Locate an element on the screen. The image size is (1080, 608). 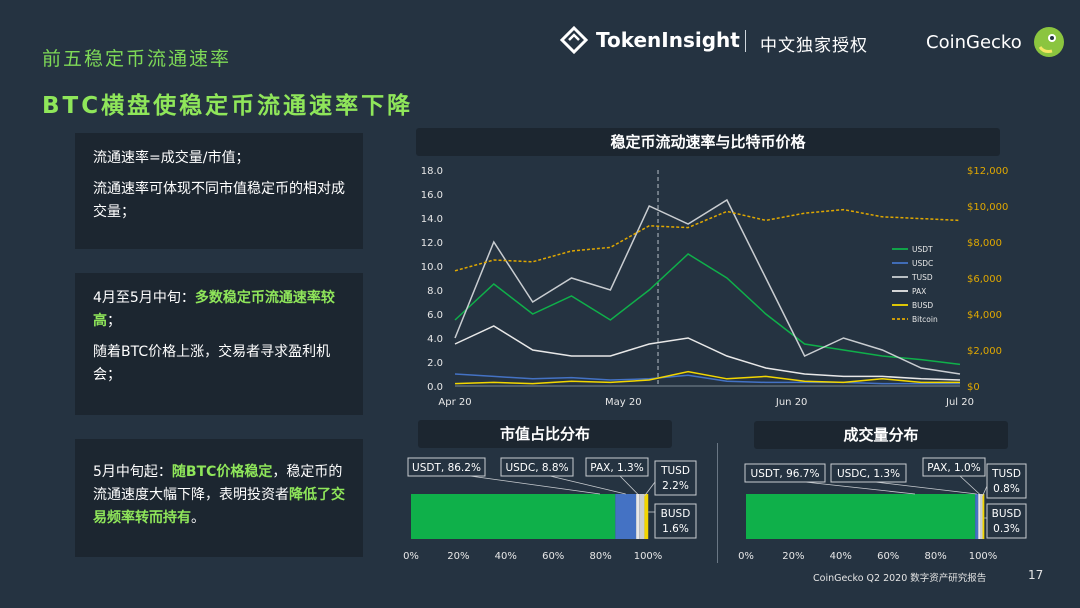
y-left-tick-label: 0.0 is located at coordinates (435, 387).